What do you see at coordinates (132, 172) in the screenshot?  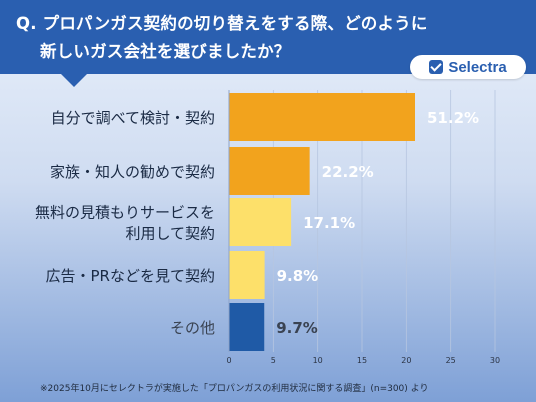 I see `category-label-1-0: 家族・知人の勧めで契約` at bounding box center [132, 172].